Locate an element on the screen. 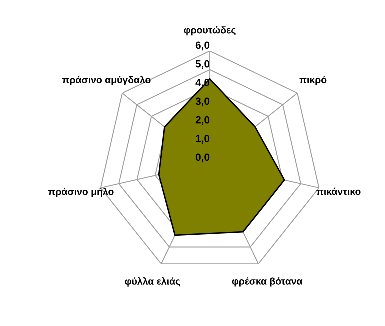 The width and height of the screenshot is (385, 326). spoke-label: πικάντικο is located at coordinates (338, 192).